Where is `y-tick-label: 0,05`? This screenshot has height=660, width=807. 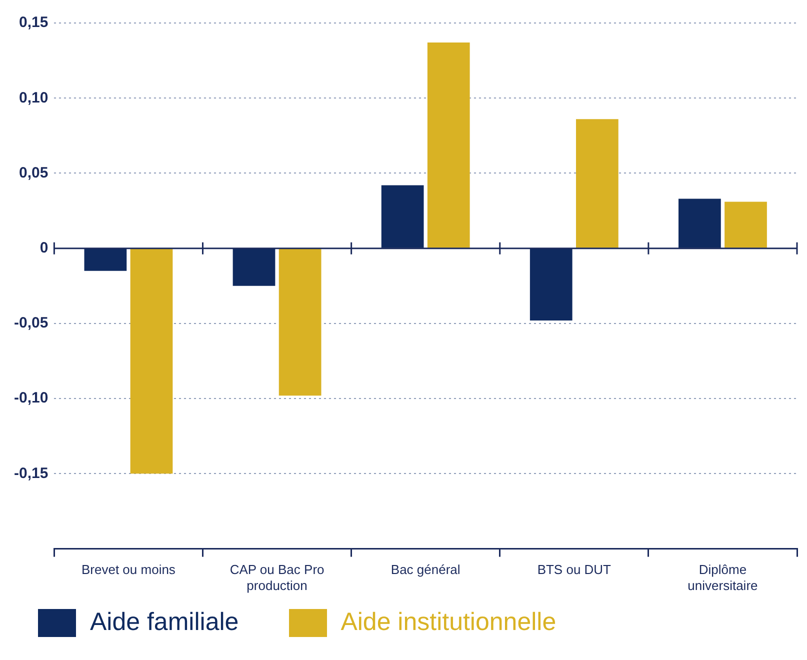
y-tick-label: 0,05 is located at coordinates (33, 173).